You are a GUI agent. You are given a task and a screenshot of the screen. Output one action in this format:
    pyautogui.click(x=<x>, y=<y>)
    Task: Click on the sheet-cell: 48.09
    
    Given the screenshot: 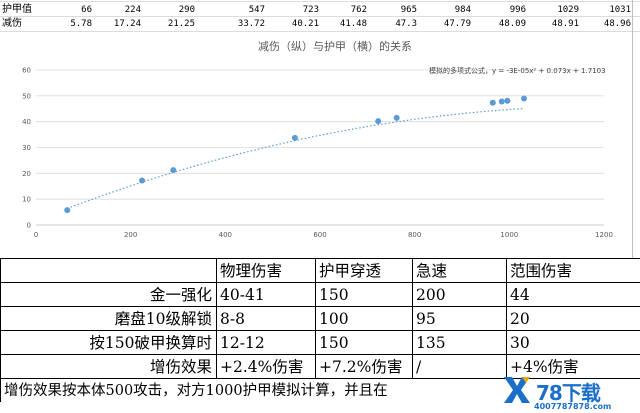 What is the action you would take?
    pyautogui.click(x=512, y=24)
    